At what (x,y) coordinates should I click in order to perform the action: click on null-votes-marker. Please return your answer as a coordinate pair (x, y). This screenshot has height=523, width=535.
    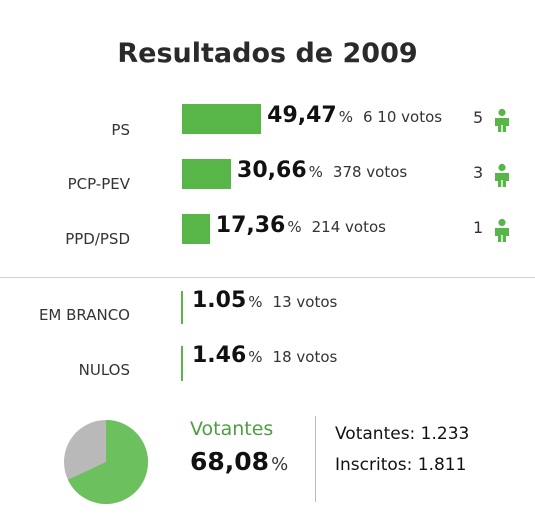
    Looking at the image, I should click on (182, 363).